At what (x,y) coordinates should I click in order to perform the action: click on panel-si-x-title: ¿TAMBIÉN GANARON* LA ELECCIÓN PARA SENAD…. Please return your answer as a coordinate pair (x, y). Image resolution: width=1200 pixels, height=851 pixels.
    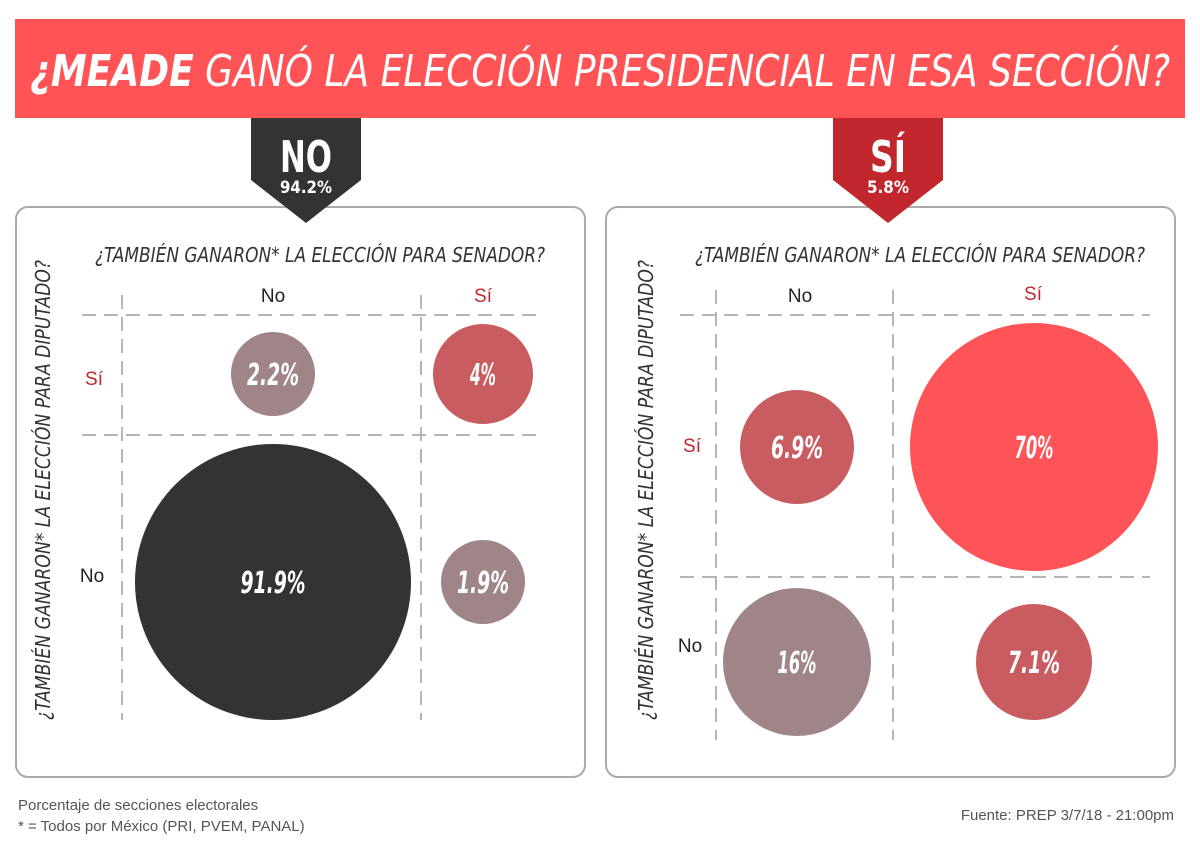
    Looking at the image, I should click on (920, 255).